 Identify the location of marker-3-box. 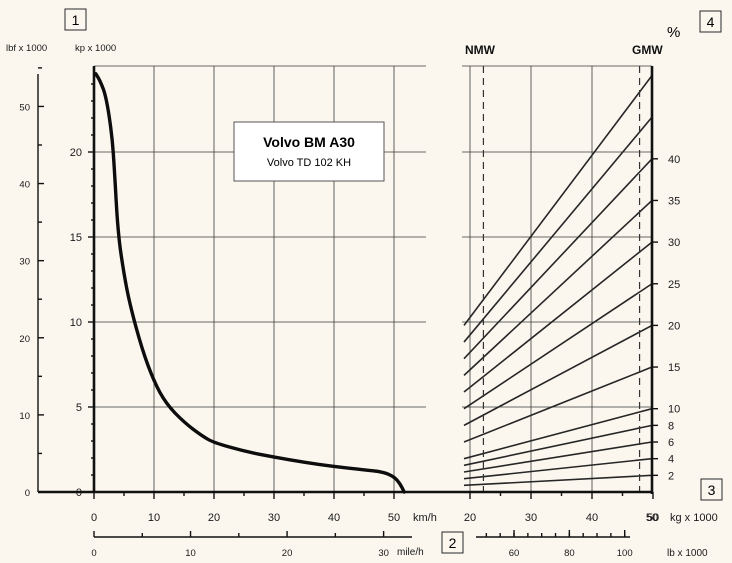
(711, 489).